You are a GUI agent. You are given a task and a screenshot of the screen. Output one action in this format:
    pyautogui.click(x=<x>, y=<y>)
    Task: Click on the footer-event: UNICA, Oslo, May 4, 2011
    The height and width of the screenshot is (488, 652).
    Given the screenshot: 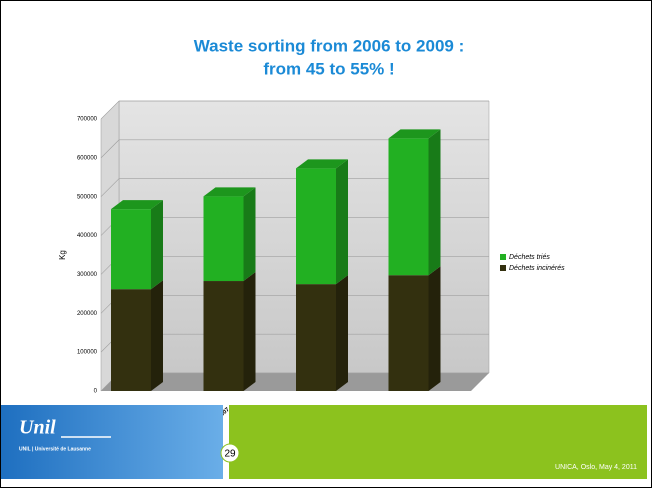 What is the action you would take?
    pyautogui.click(x=596, y=467)
    